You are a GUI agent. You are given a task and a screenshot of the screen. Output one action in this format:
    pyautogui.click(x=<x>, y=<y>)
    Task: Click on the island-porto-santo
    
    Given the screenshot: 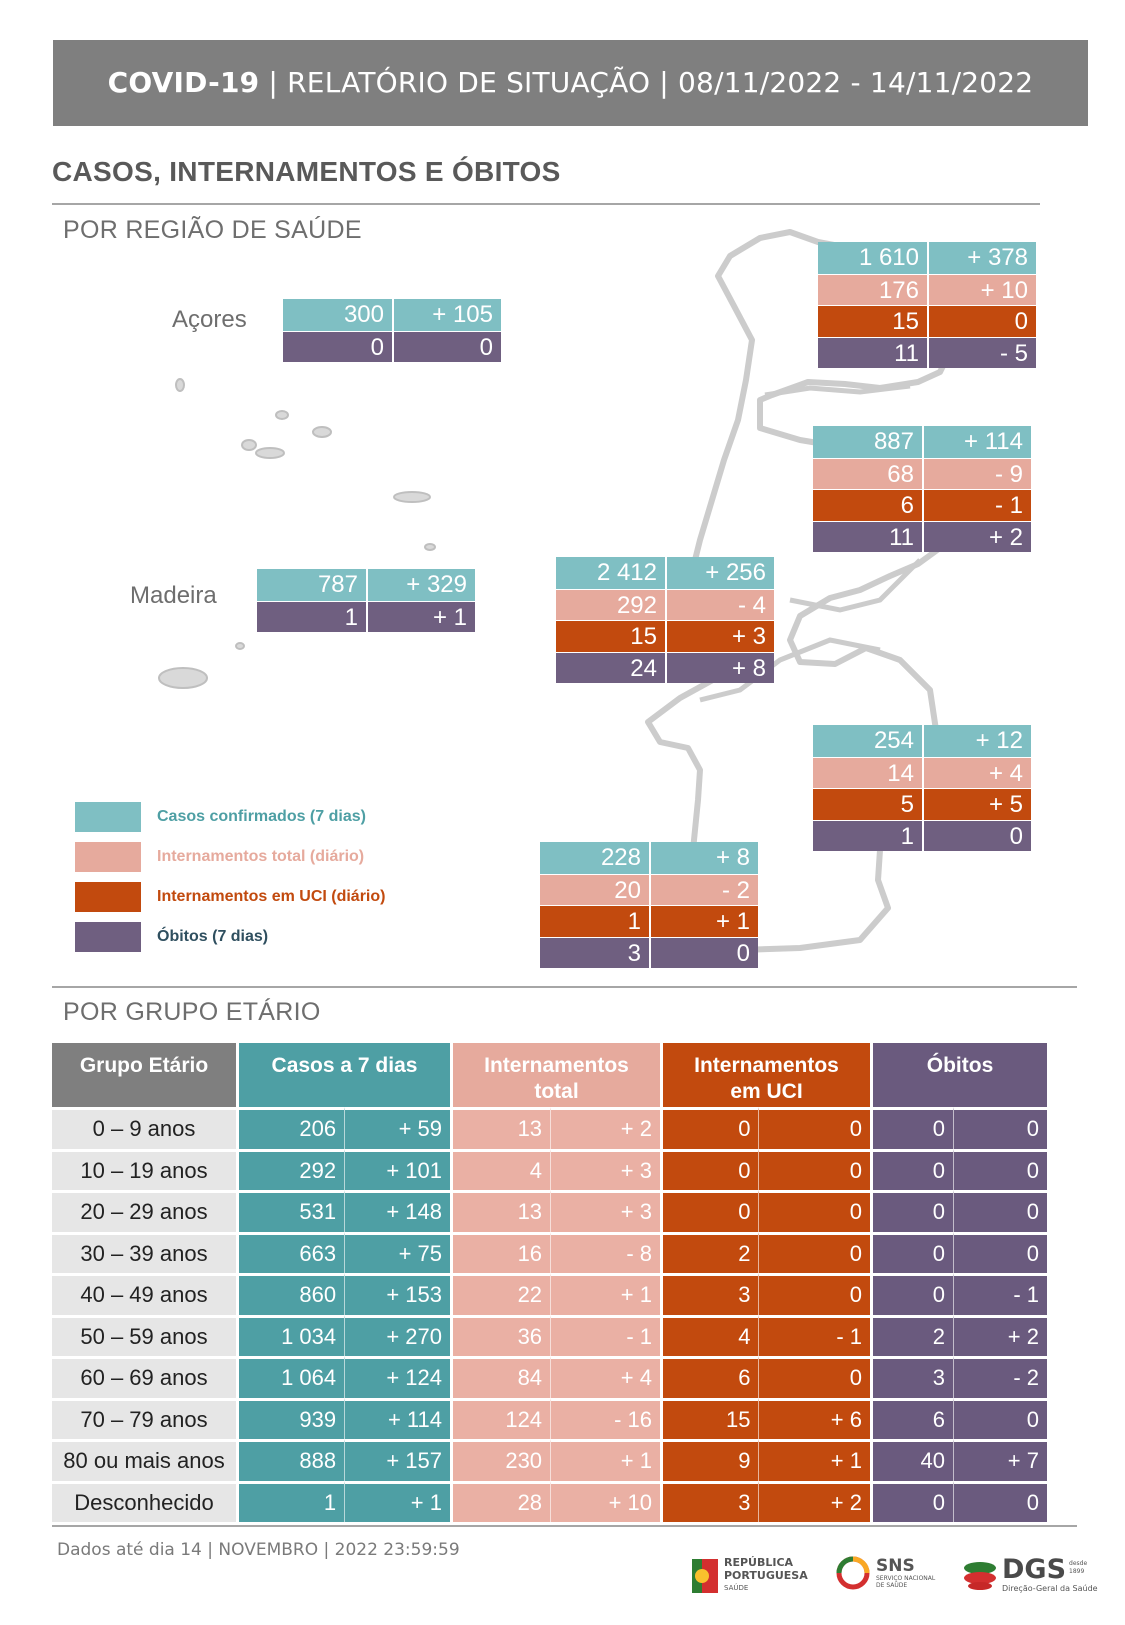 What is the action you would take?
    pyautogui.click(x=240, y=646)
    